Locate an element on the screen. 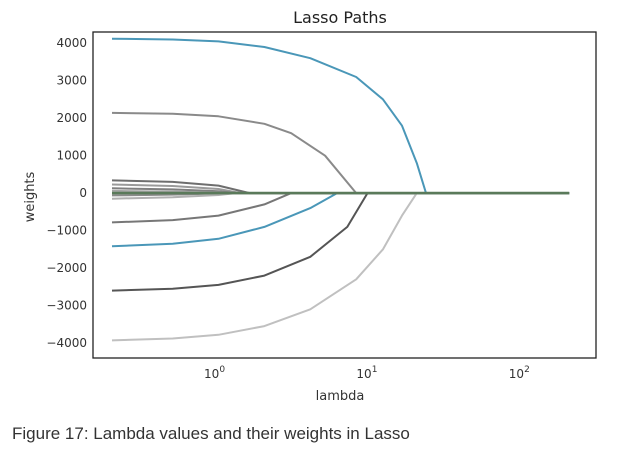  x-tick-label: 10¹ is located at coordinates (366, 373).